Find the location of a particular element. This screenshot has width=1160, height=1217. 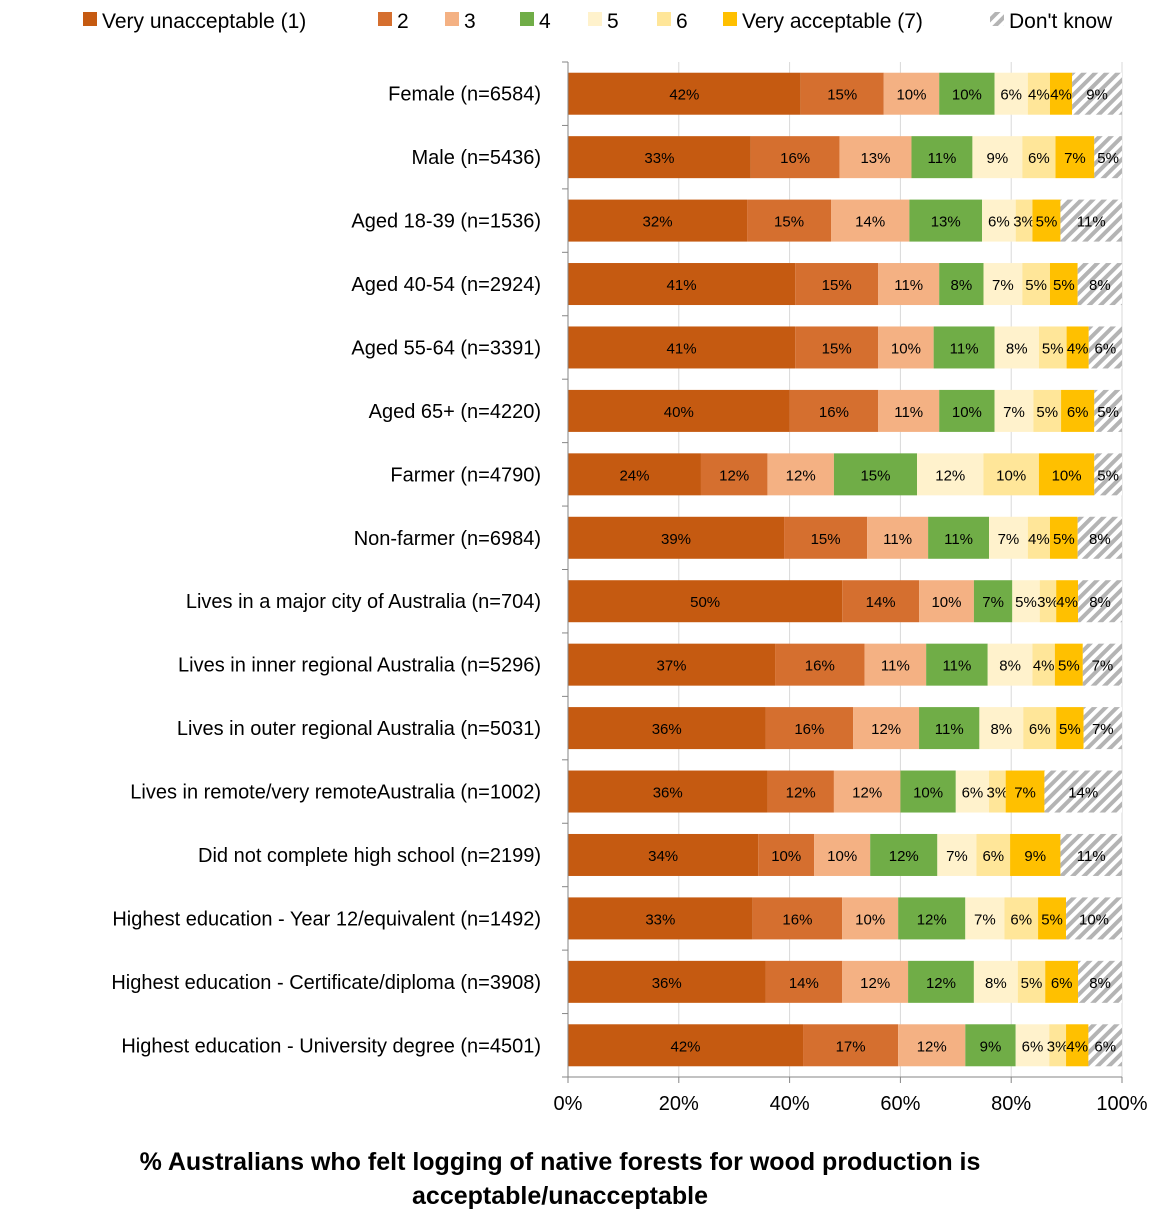

data-label: 15% is located at coordinates (837, 285).